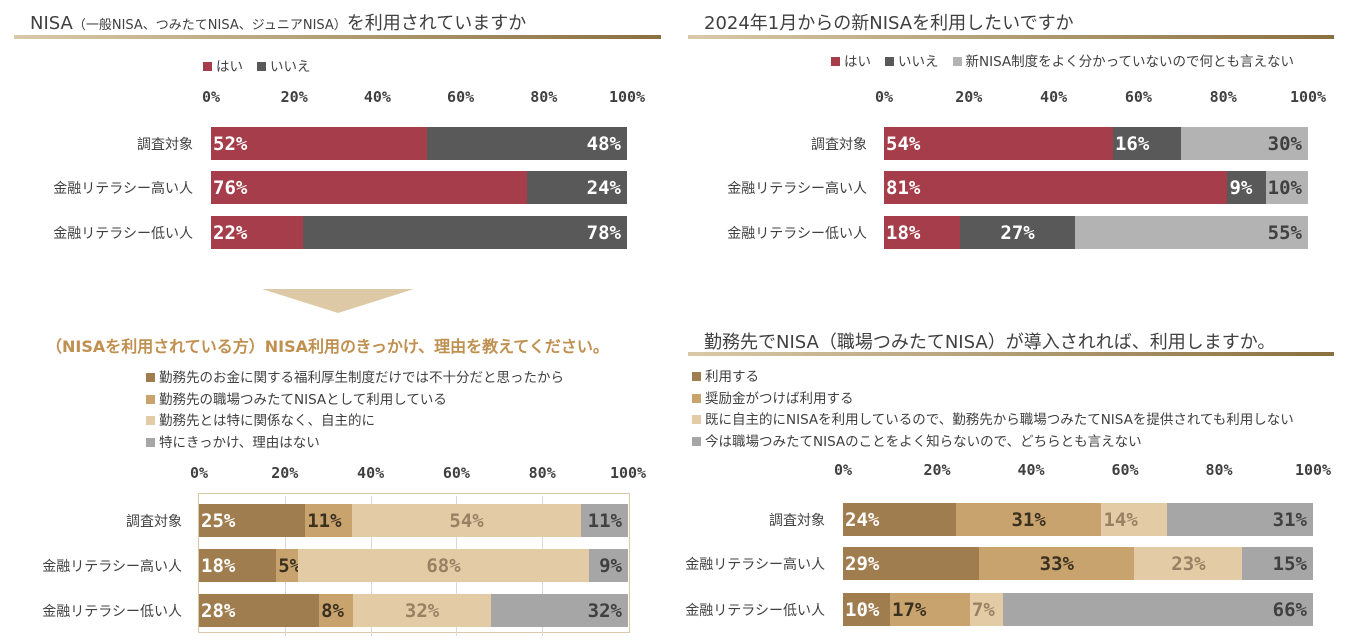 This screenshot has width=1363, height=644. Describe the element at coordinates (456, 473) in the screenshot. I see `chart-3-x-tick: 60%` at that location.